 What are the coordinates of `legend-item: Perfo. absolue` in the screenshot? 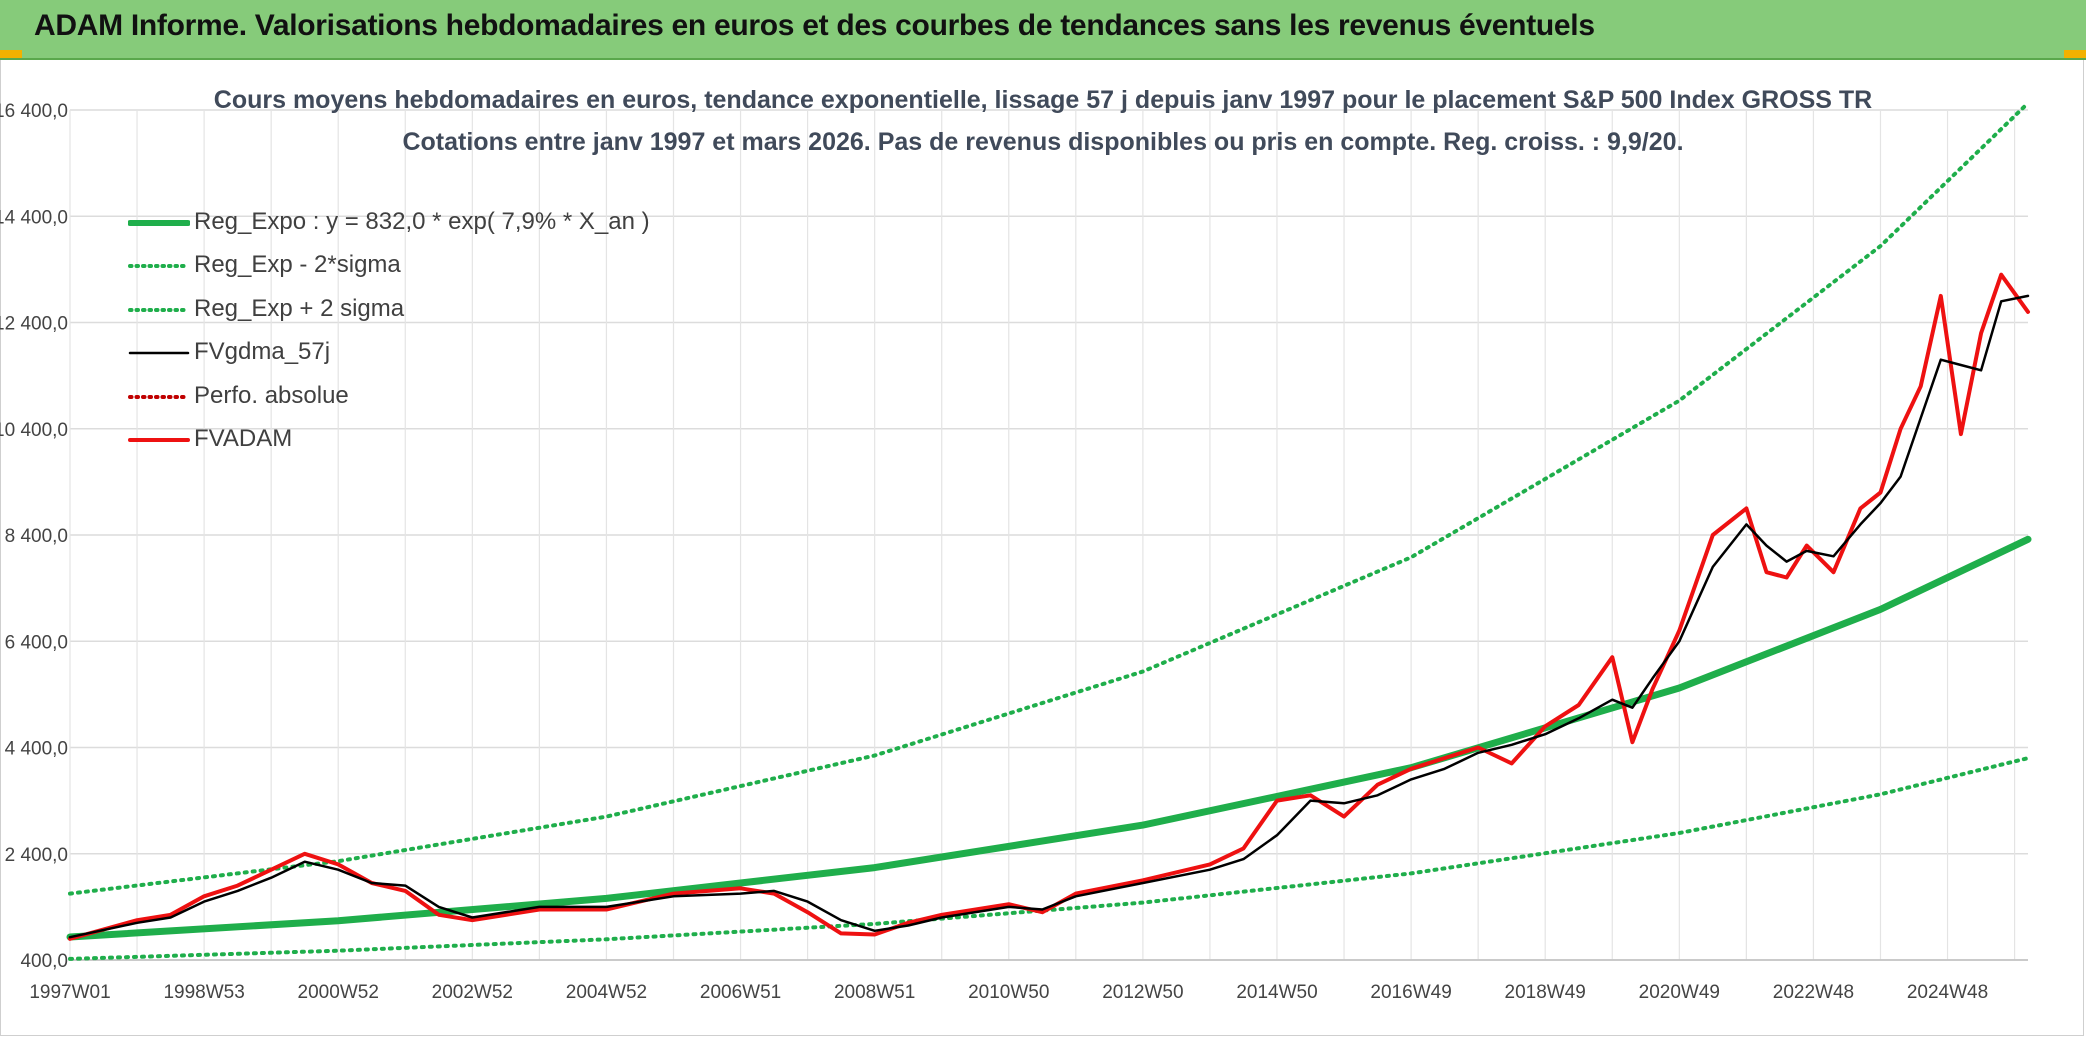 It's located at (389, 396).